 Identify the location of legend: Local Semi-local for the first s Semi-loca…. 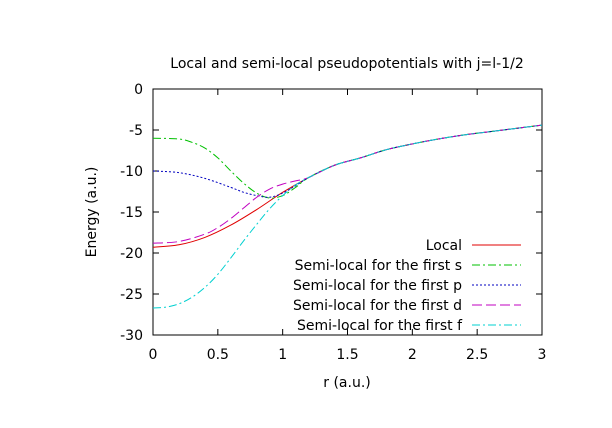
(407, 286).